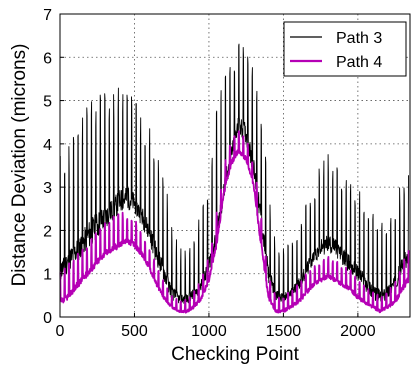  What do you see at coordinates (284, 331) in the screenshot?
I see `x-tick-label: 1500` at bounding box center [284, 331].